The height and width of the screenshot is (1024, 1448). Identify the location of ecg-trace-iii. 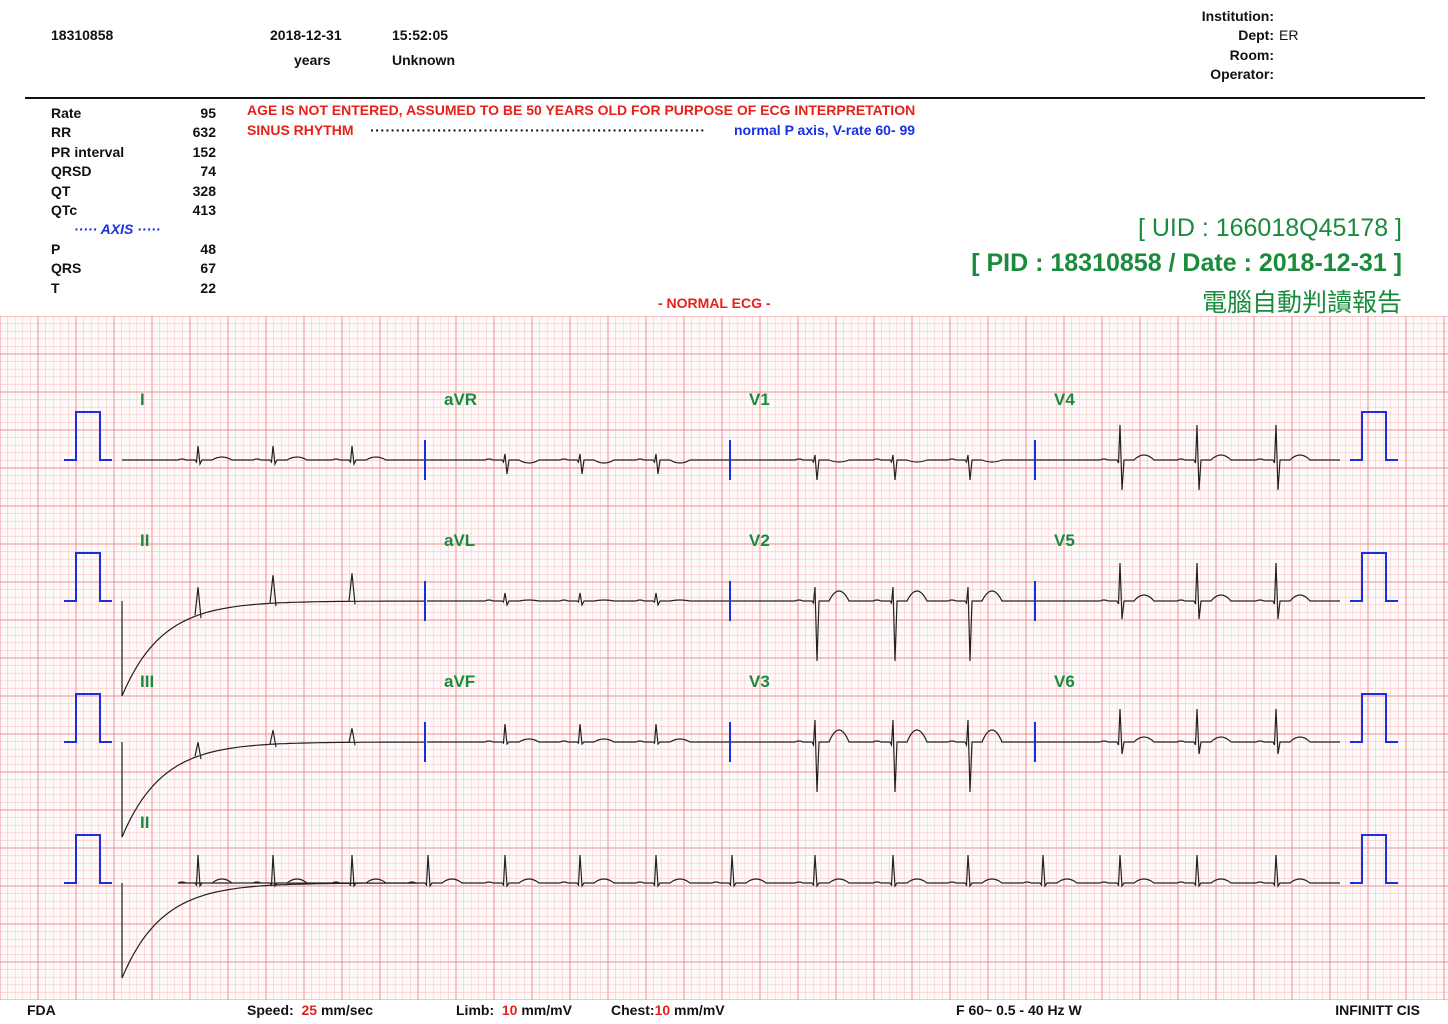
(274, 783).